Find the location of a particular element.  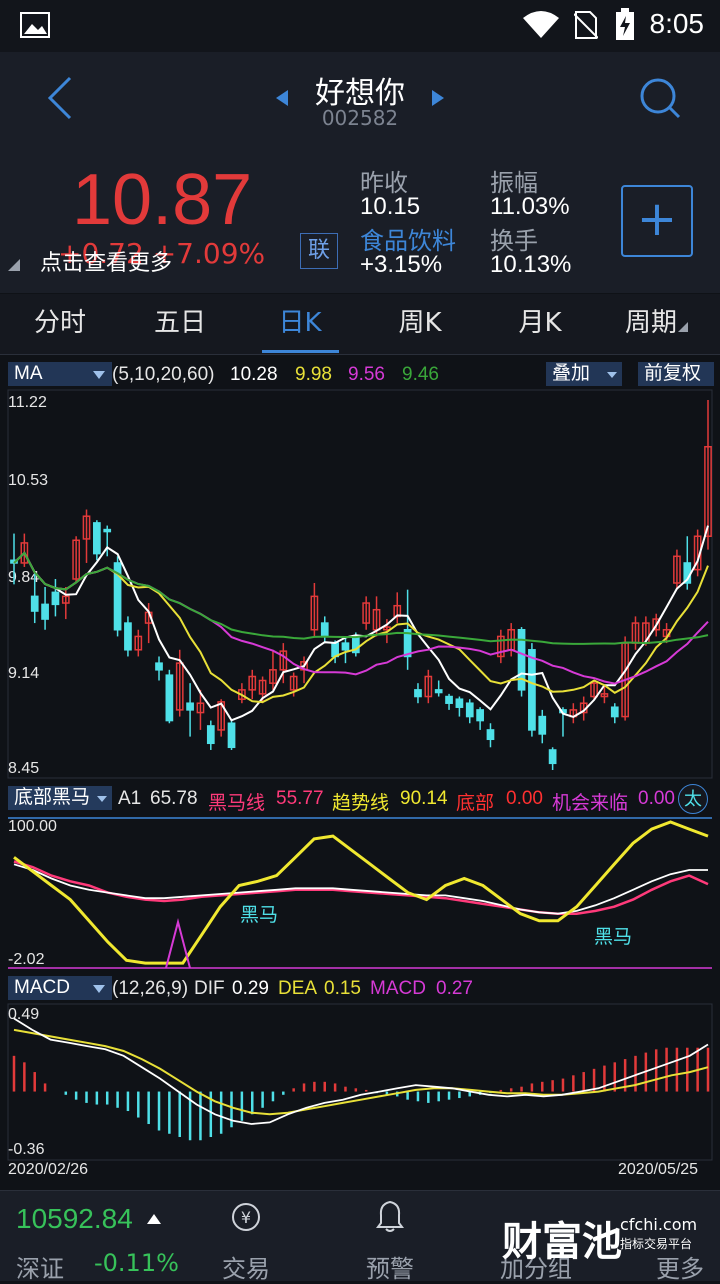

sector-label: 食品饮料 is located at coordinates (408, 241).